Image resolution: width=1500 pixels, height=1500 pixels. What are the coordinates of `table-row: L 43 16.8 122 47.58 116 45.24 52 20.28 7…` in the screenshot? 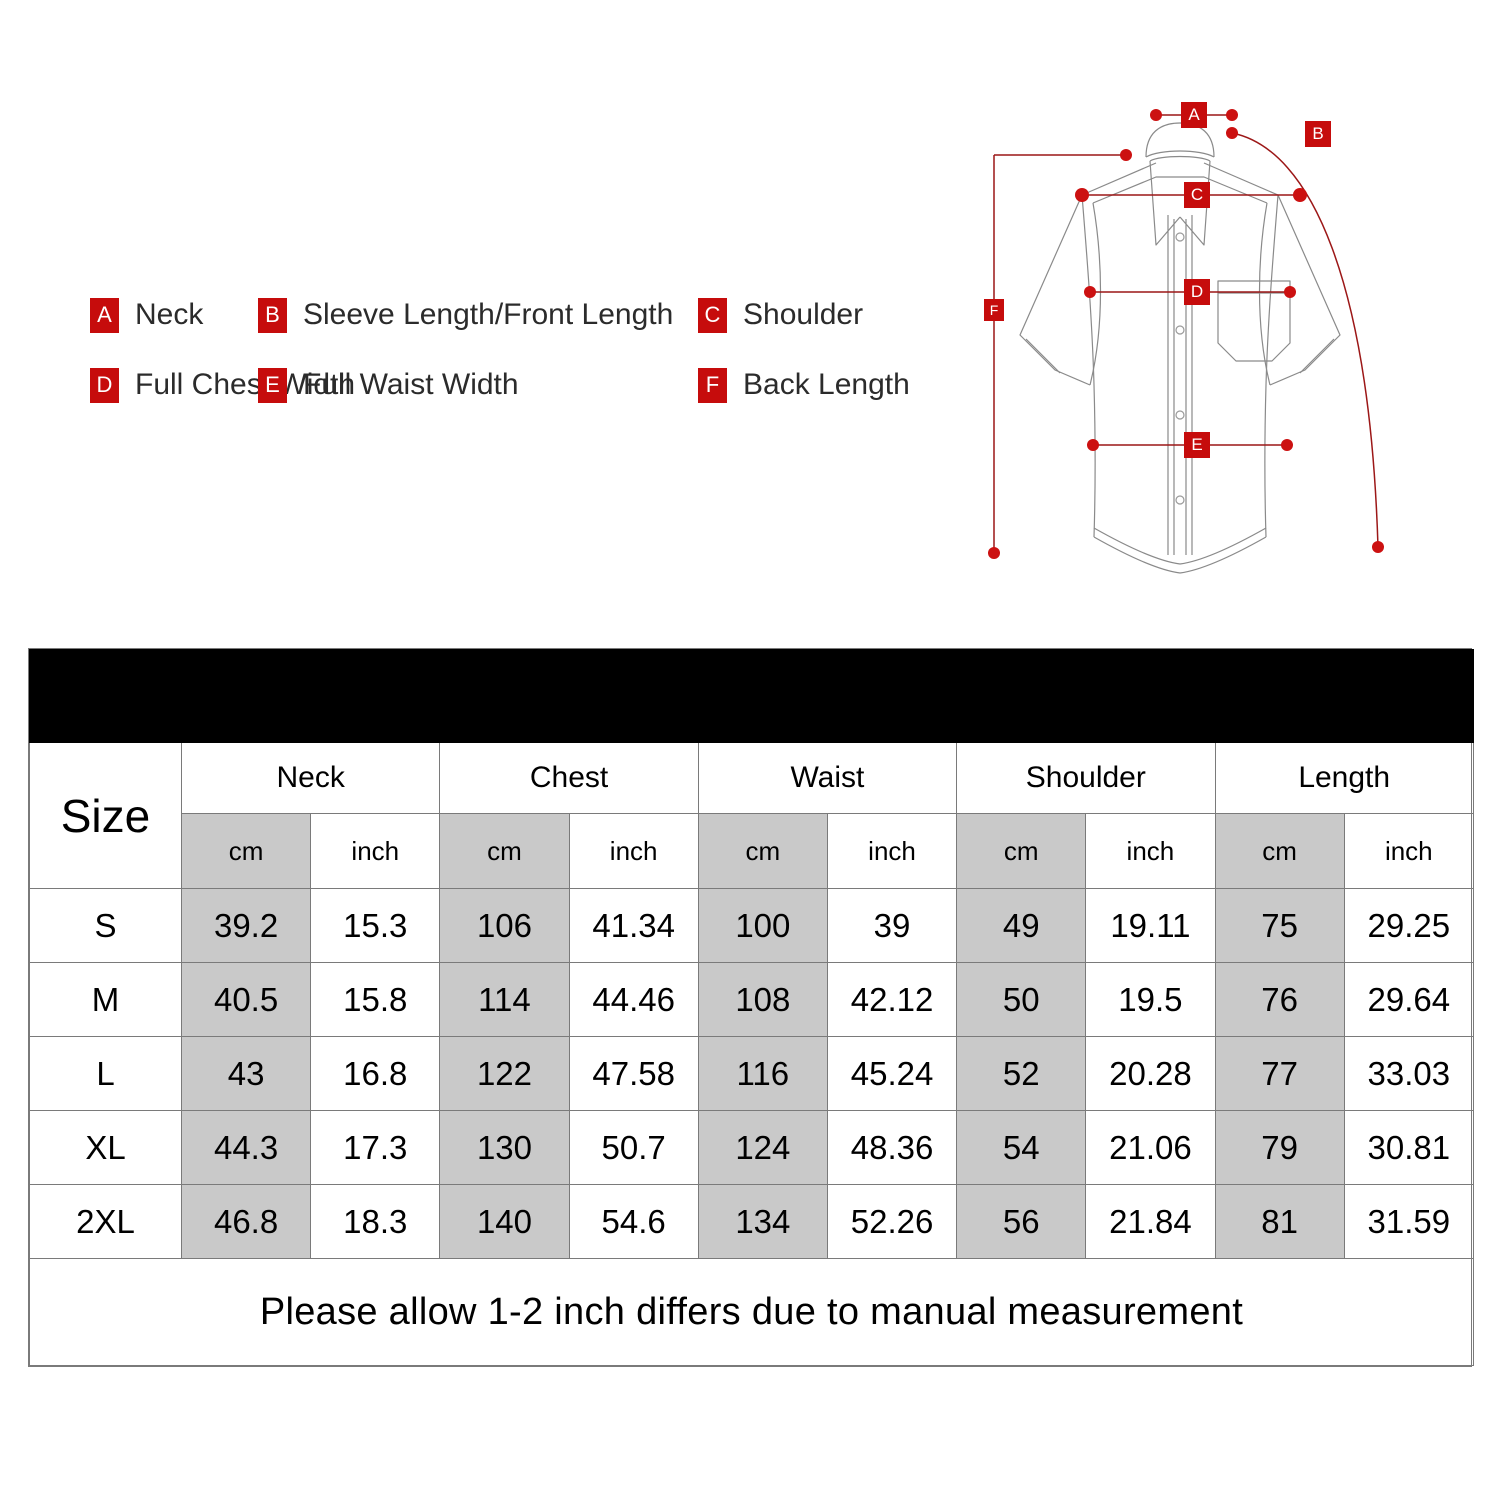 It's located at (751, 1073).